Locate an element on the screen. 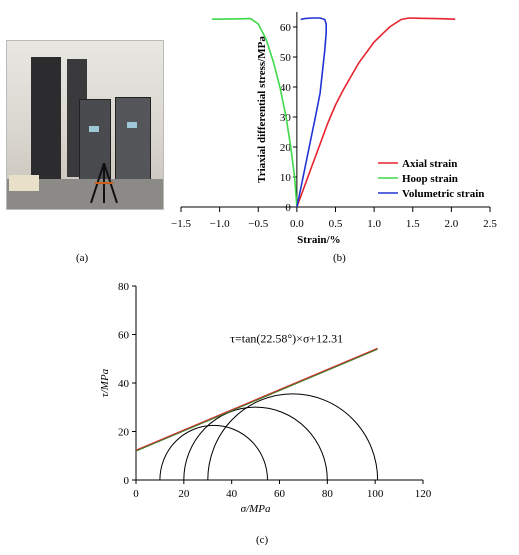 This screenshot has width=519, height=555. x-tick-label: 80 is located at coordinates (328, 494).